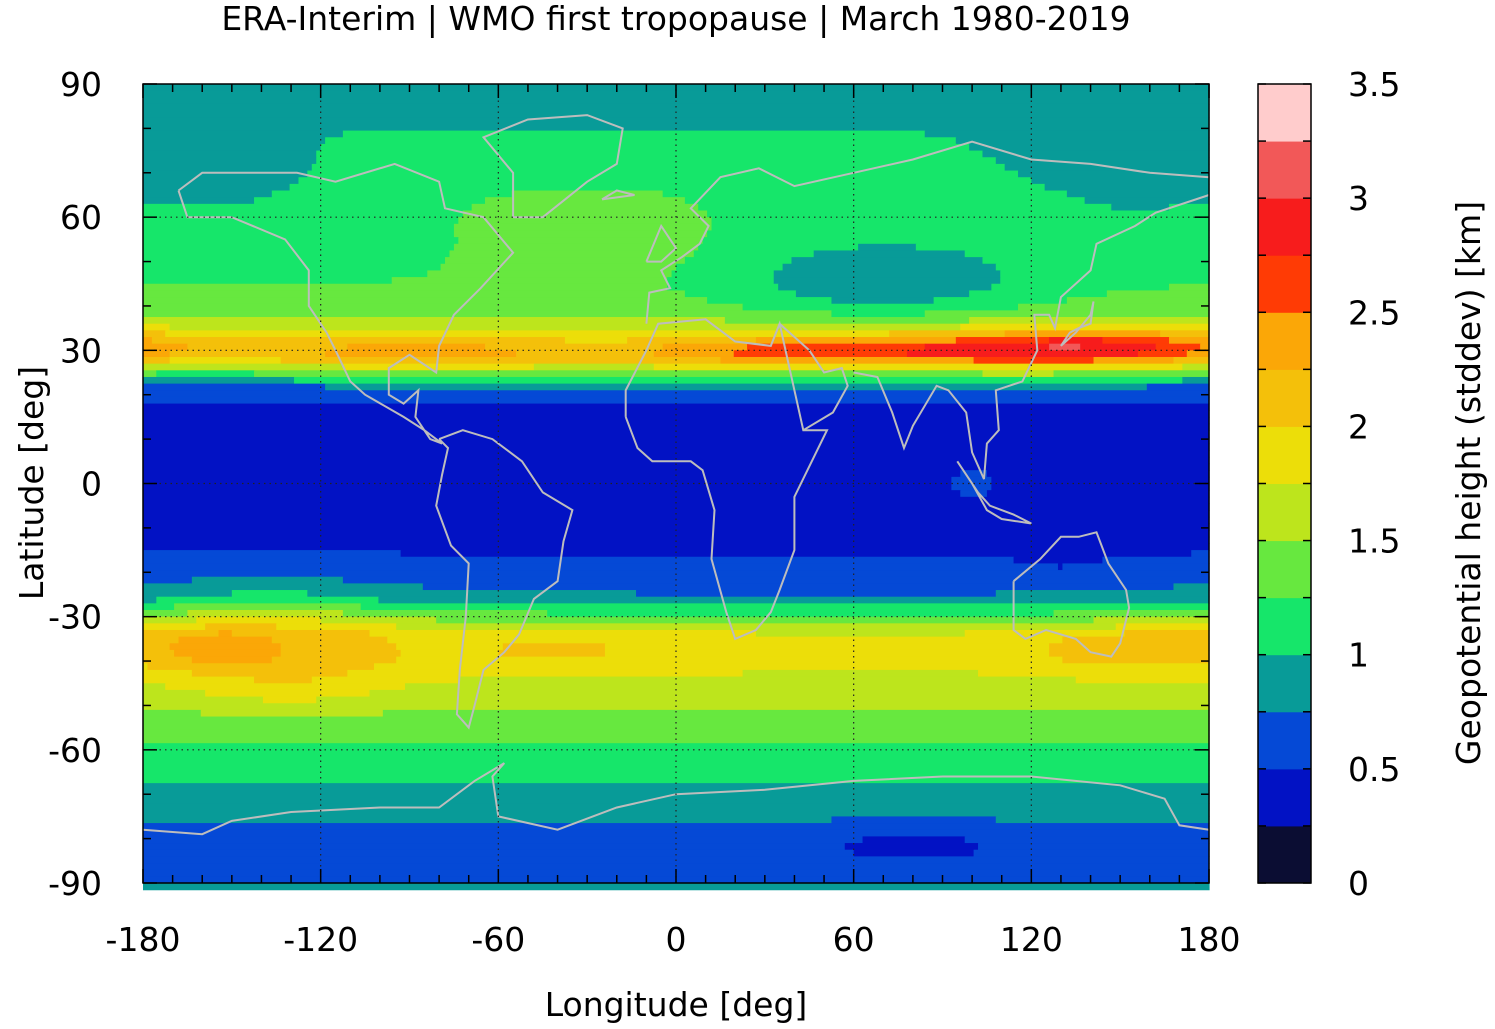  What do you see at coordinates (1284, 484) in the screenshot?
I see `colorbar` at bounding box center [1284, 484].